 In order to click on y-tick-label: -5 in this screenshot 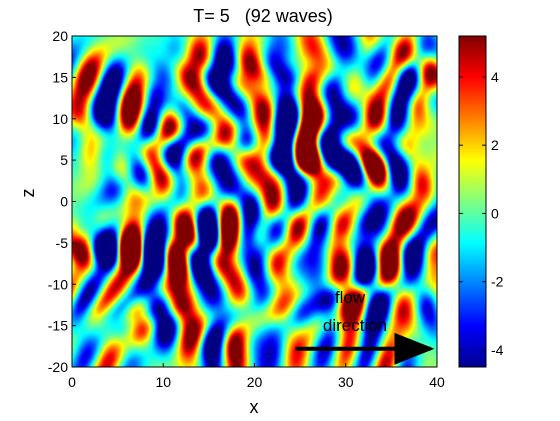, I will do `click(62, 243)`.